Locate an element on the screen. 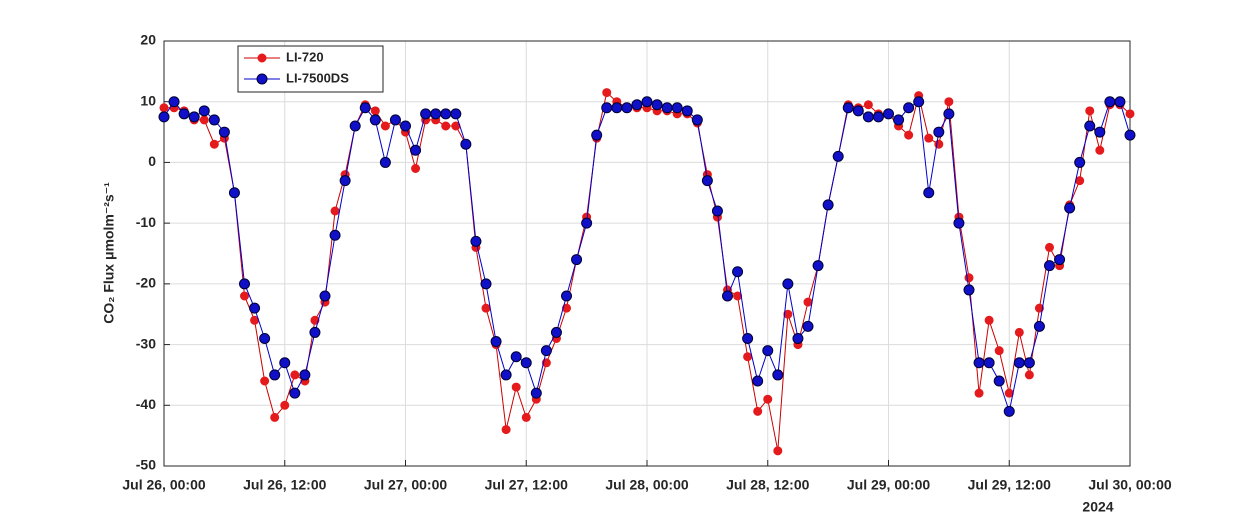 This screenshot has height=525, width=1250. x-tick-label: Jul 26, 00:00 is located at coordinates (163, 485).